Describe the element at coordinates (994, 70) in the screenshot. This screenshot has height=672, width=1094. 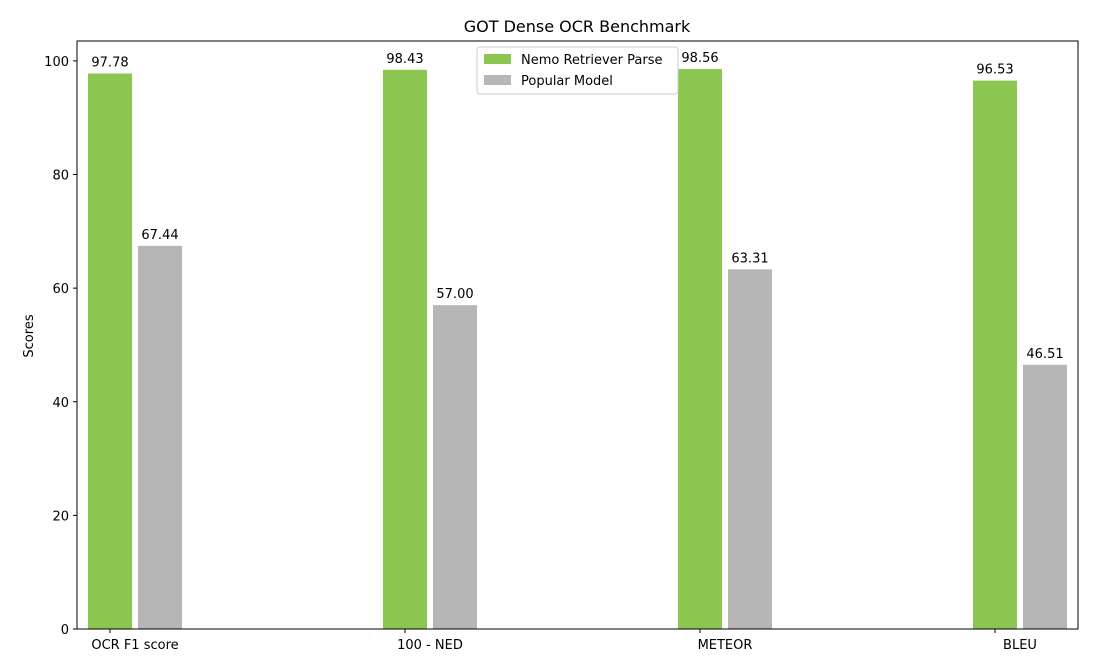
I see `value-label: 96.53` at that location.